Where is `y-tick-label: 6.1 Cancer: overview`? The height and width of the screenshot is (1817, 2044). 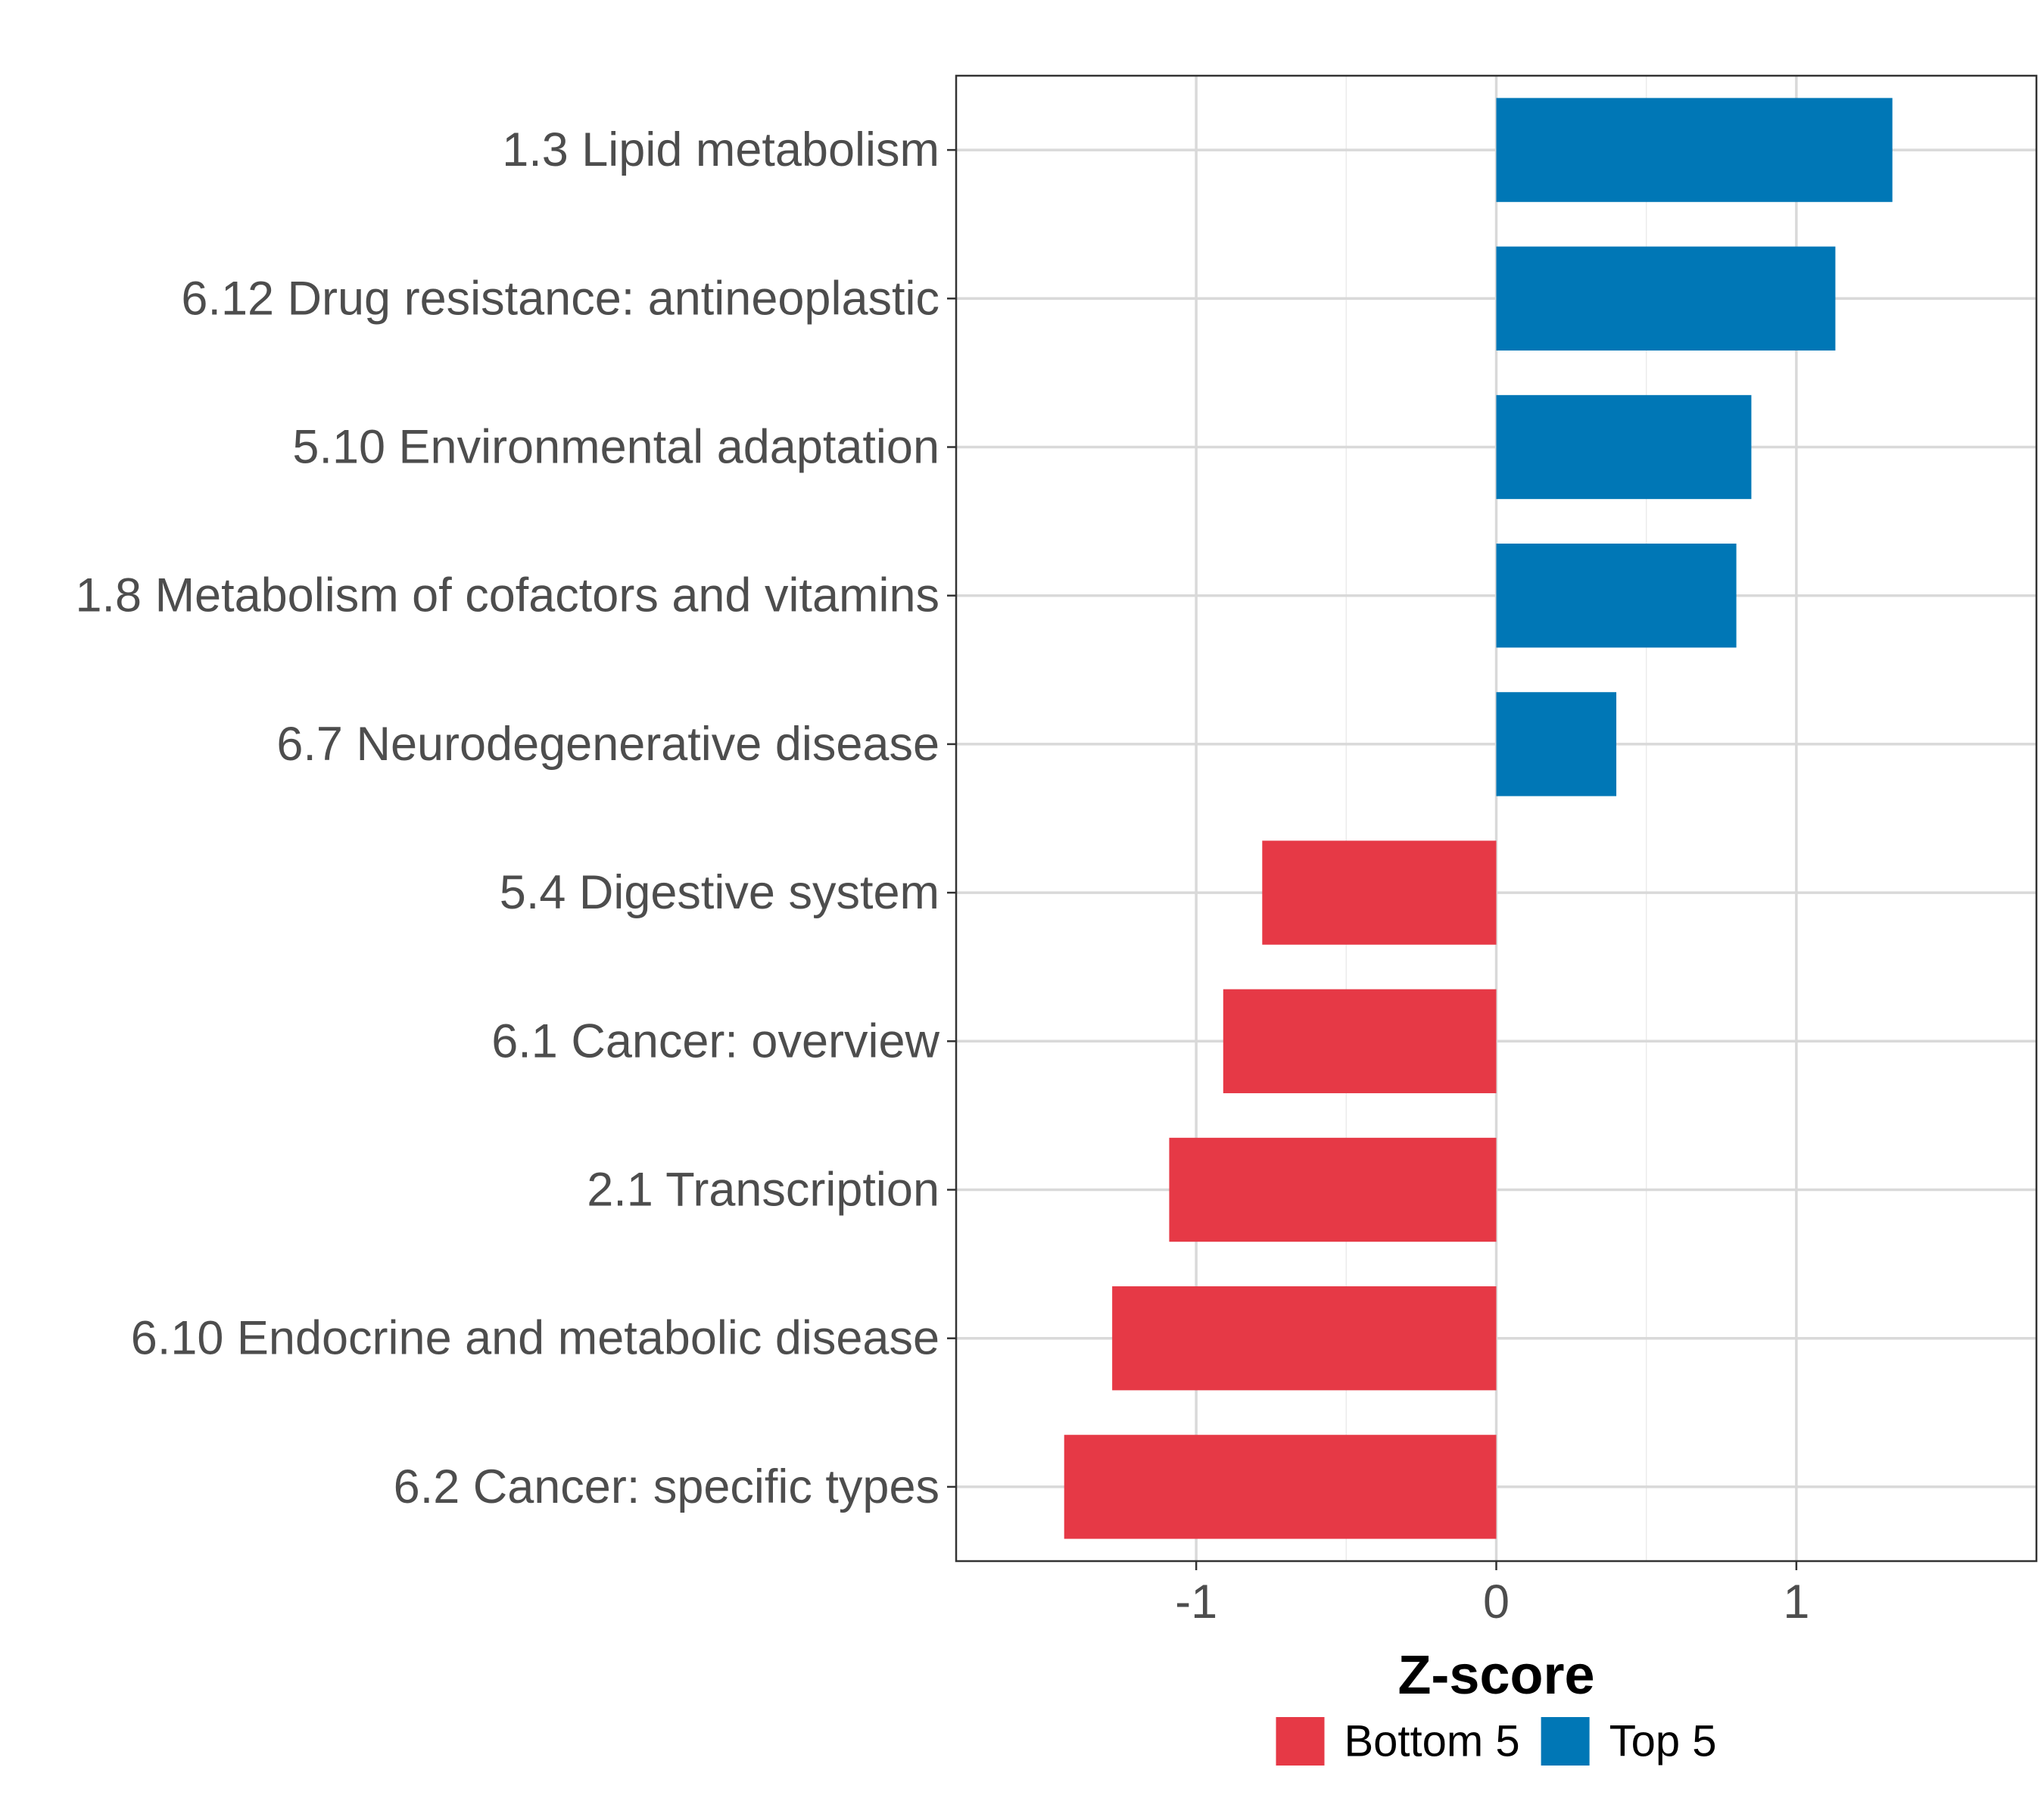 y-tick-label: 6.1 Cancer: overview is located at coordinates (715, 1040).